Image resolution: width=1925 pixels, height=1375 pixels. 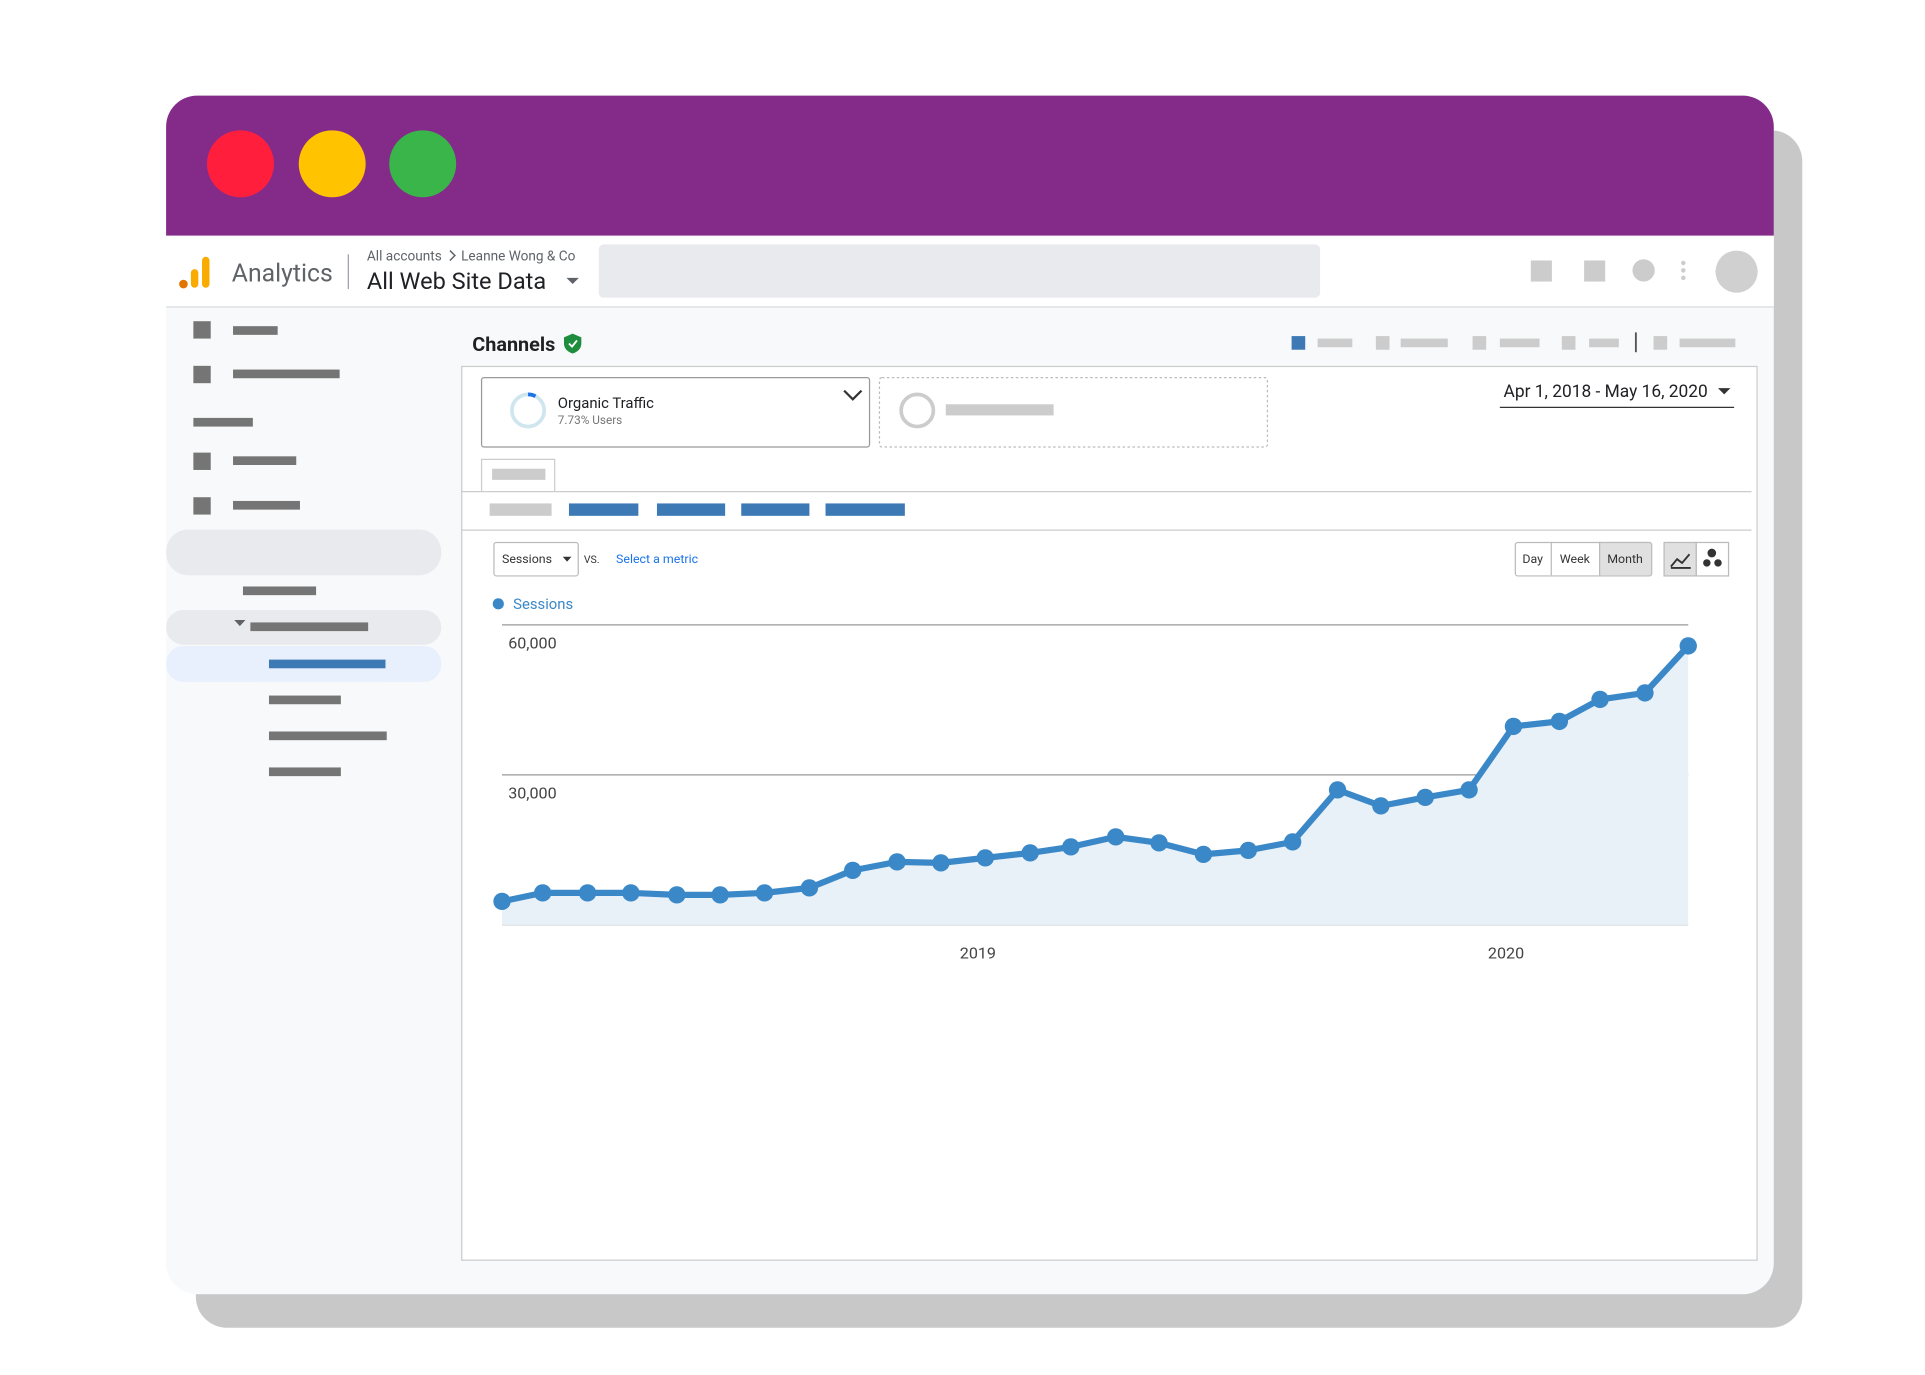 What do you see at coordinates (543, 604) in the screenshot?
I see `legend-label: Sessions` at bounding box center [543, 604].